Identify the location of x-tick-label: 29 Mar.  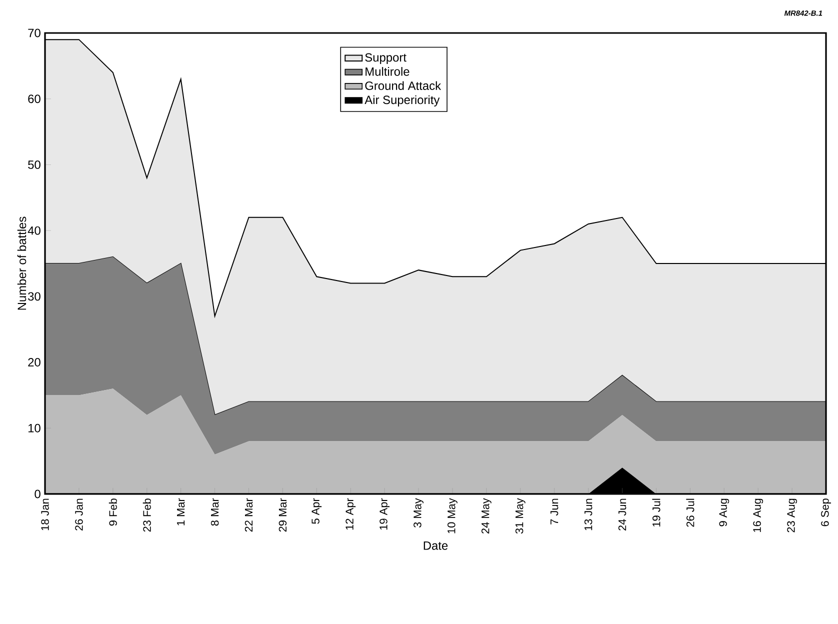
(282, 515).